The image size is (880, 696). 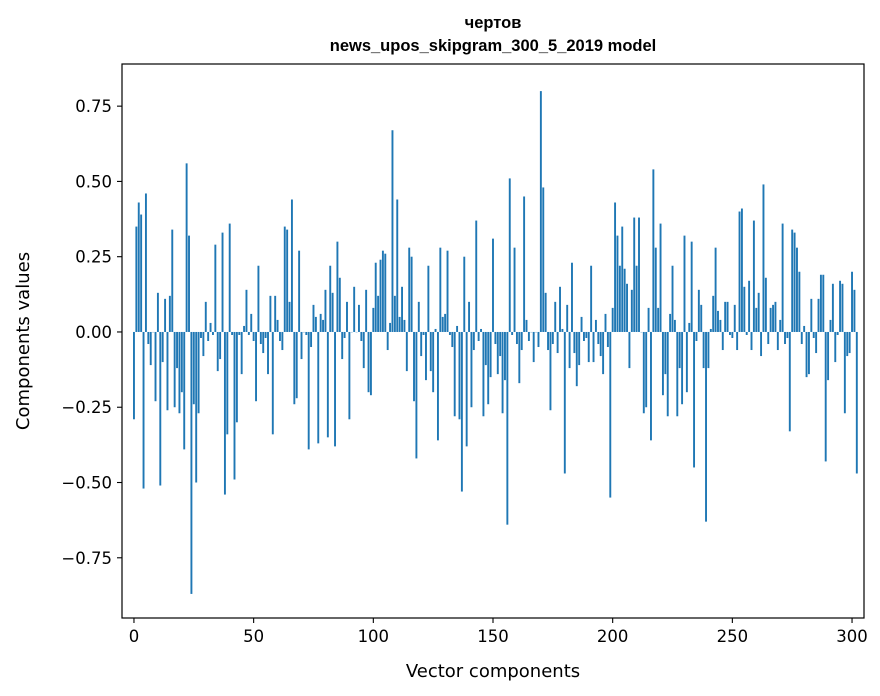 What do you see at coordinates (91, 332) in the screenshot?
I see `y-axis-ticks: 0.75 0.50 0.25 0.00 −0.25 −0.50 −0.75` at bounding box center [91, 332].